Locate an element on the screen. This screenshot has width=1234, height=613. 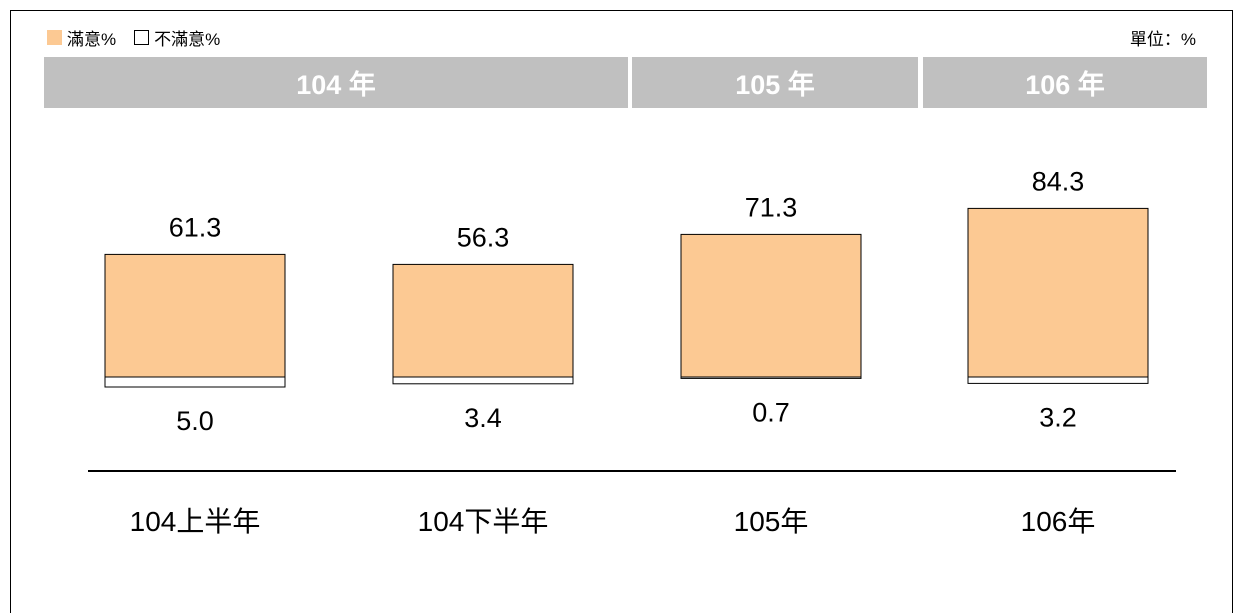
unit-label: 單位：% is located at coordinates (1162, 39).